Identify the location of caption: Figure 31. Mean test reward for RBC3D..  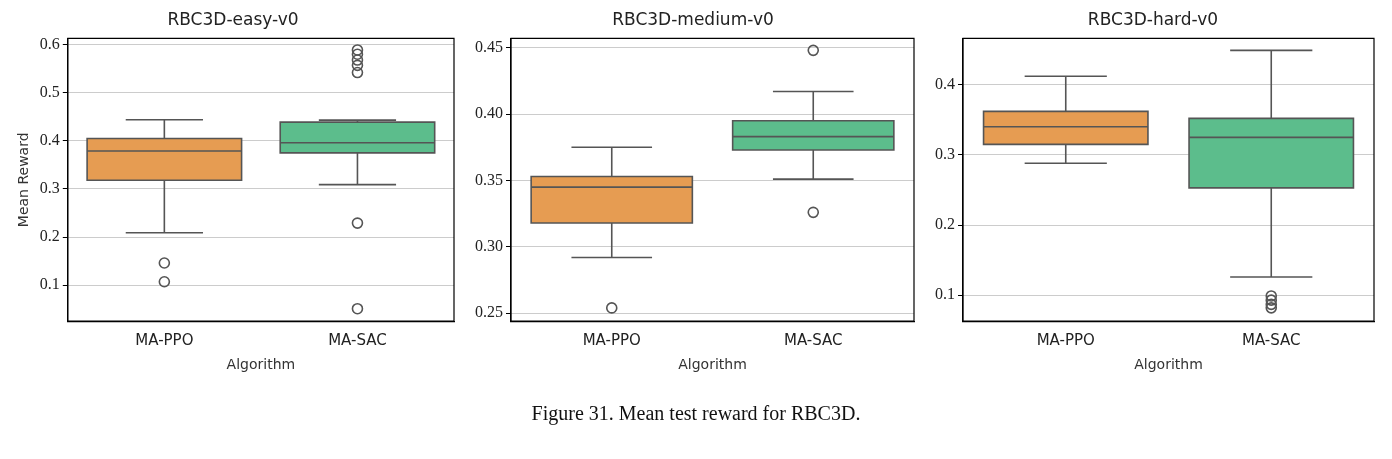
(696, 413).